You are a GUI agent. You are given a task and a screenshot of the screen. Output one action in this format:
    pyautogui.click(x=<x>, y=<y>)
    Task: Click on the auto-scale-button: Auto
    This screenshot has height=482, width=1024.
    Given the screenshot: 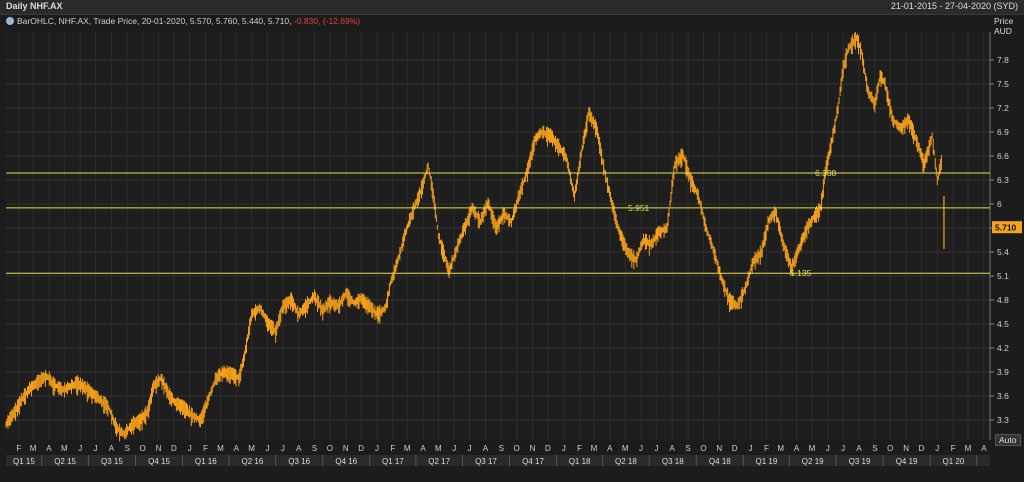 What is the action you would take?
    pyautogui.click(x=1008, y=440)
    